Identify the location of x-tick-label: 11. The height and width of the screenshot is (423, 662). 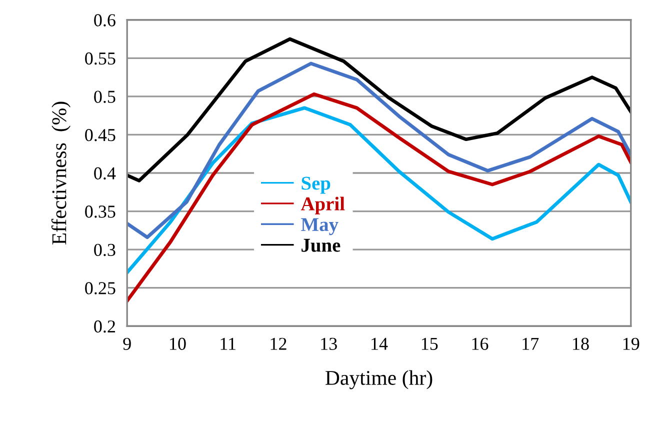
(228, 344).